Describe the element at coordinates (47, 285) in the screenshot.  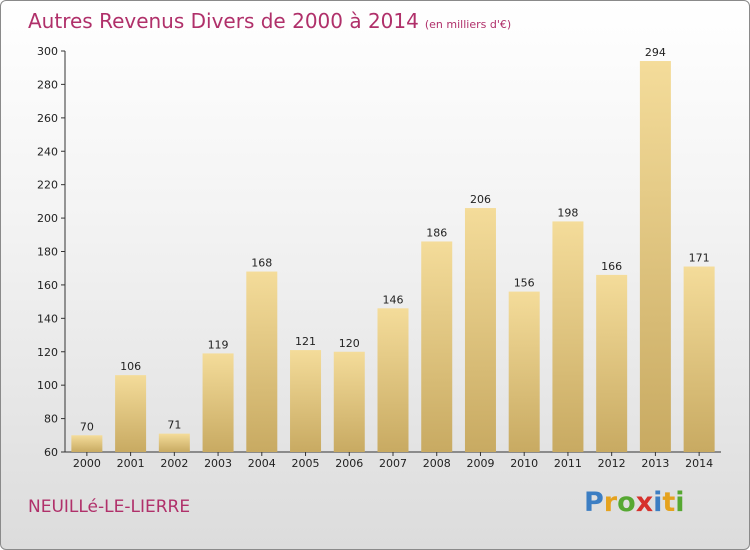
I see `y-tick-label: 160` at that location.